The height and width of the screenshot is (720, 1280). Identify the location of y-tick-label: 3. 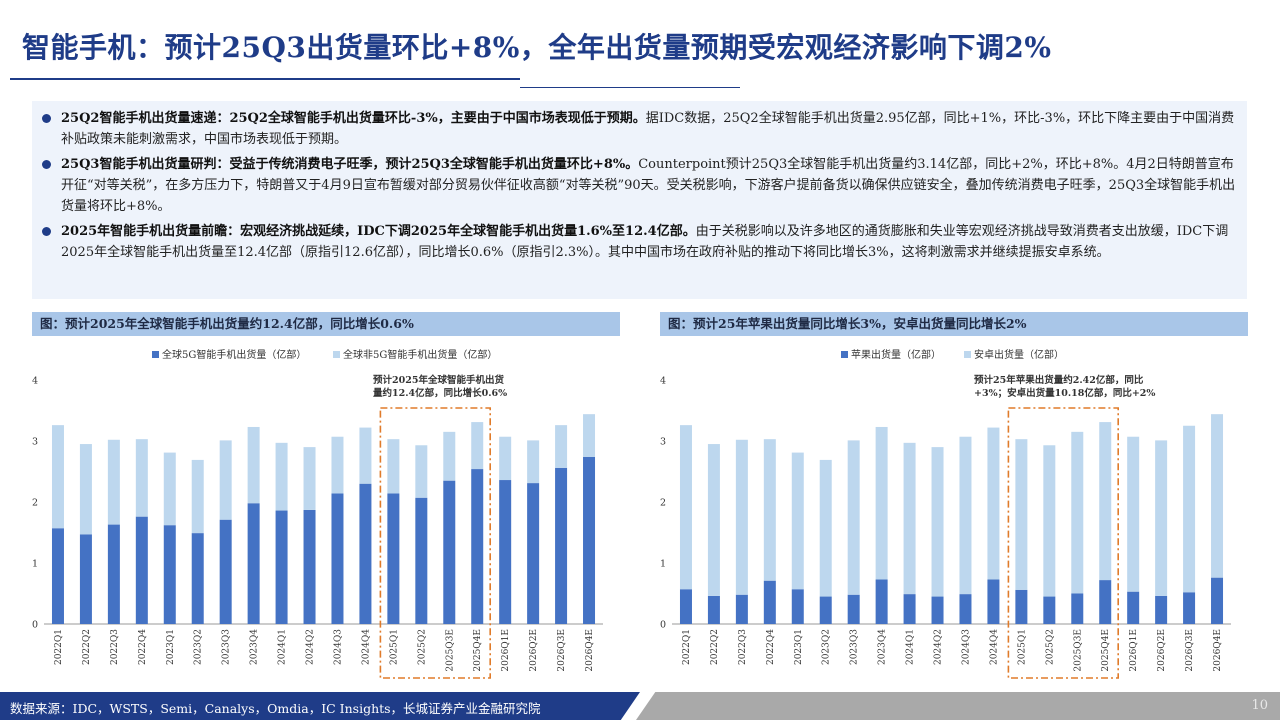
(663, 442).